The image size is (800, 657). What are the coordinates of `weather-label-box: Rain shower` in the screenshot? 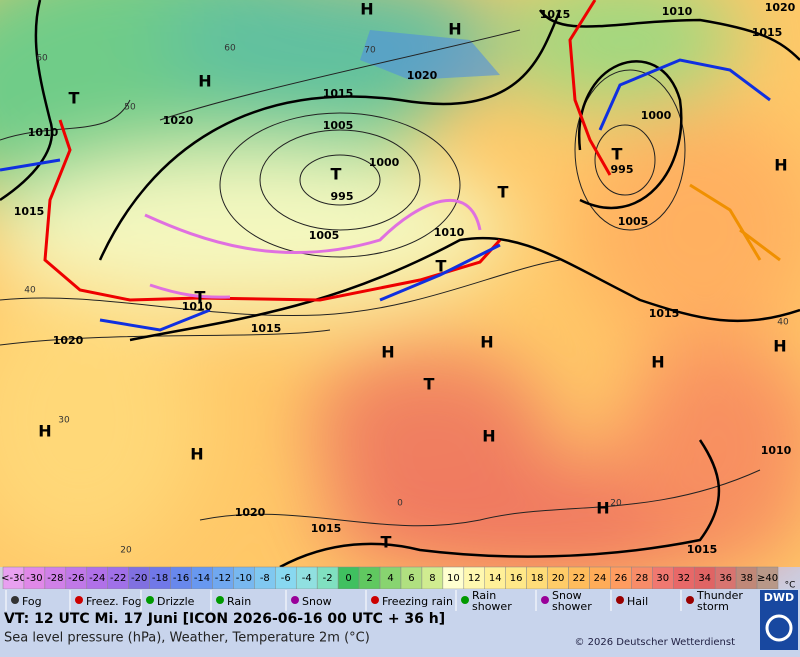 It's located at (492, 601).